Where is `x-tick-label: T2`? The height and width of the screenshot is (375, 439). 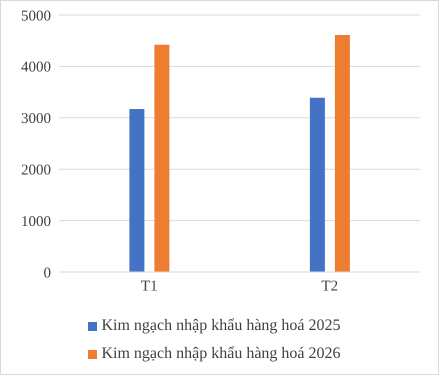
x-tick-label: T2 is located at coordinates (329, 286).